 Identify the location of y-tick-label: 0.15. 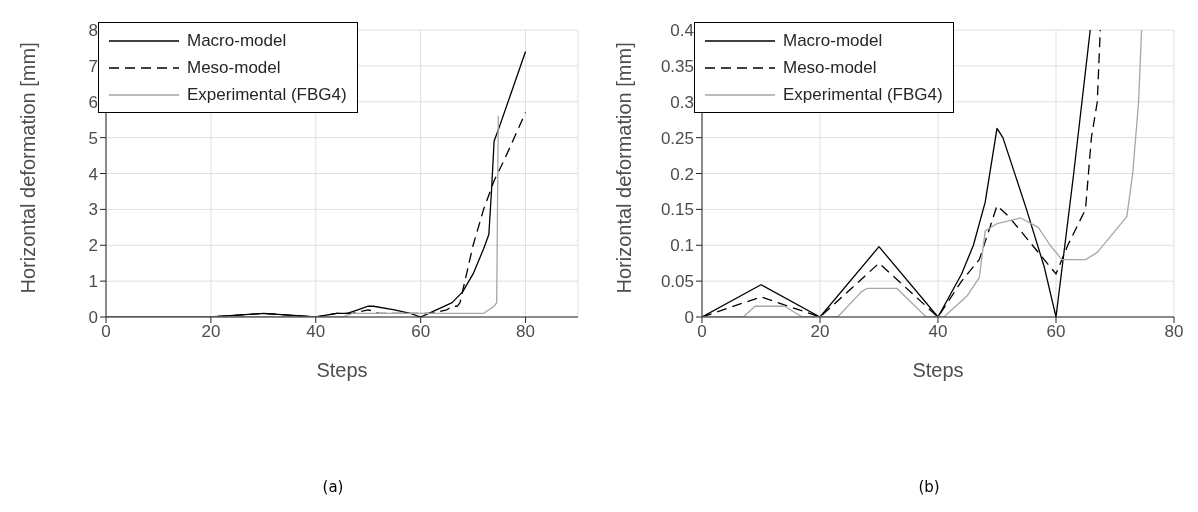
(677, 210).